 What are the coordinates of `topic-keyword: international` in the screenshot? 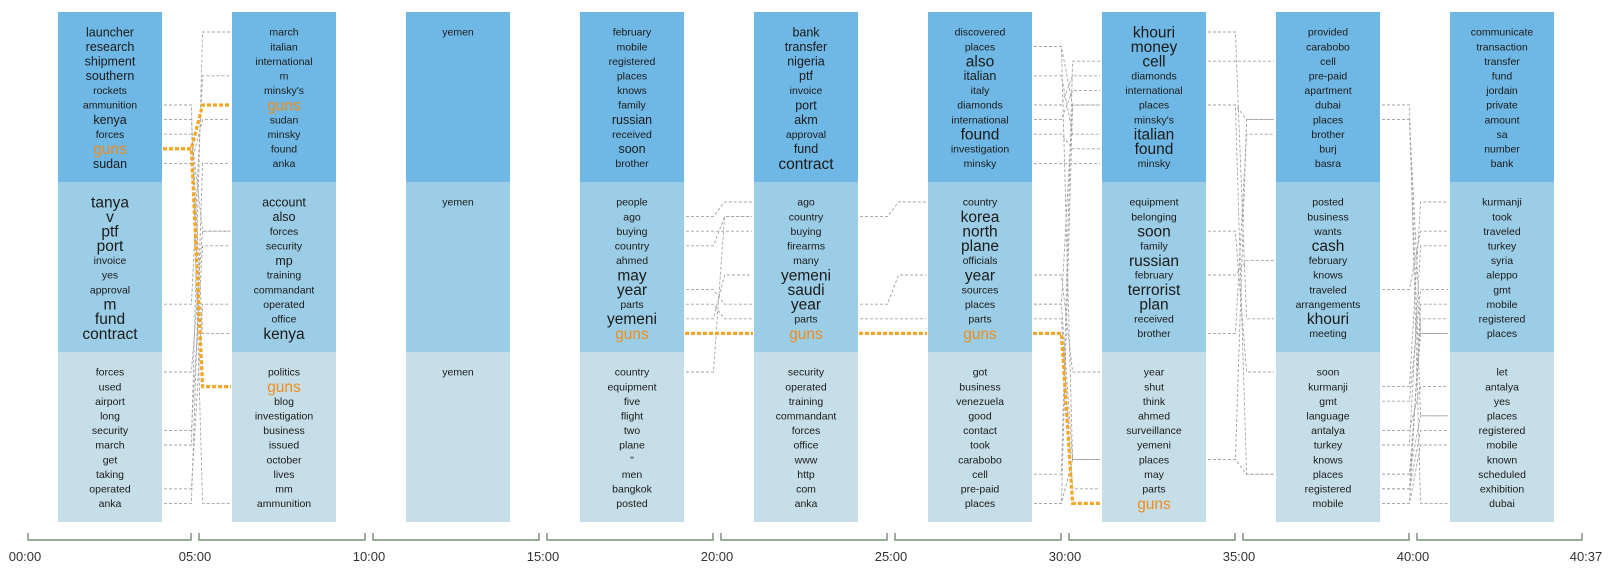 It's located at (283, 62).